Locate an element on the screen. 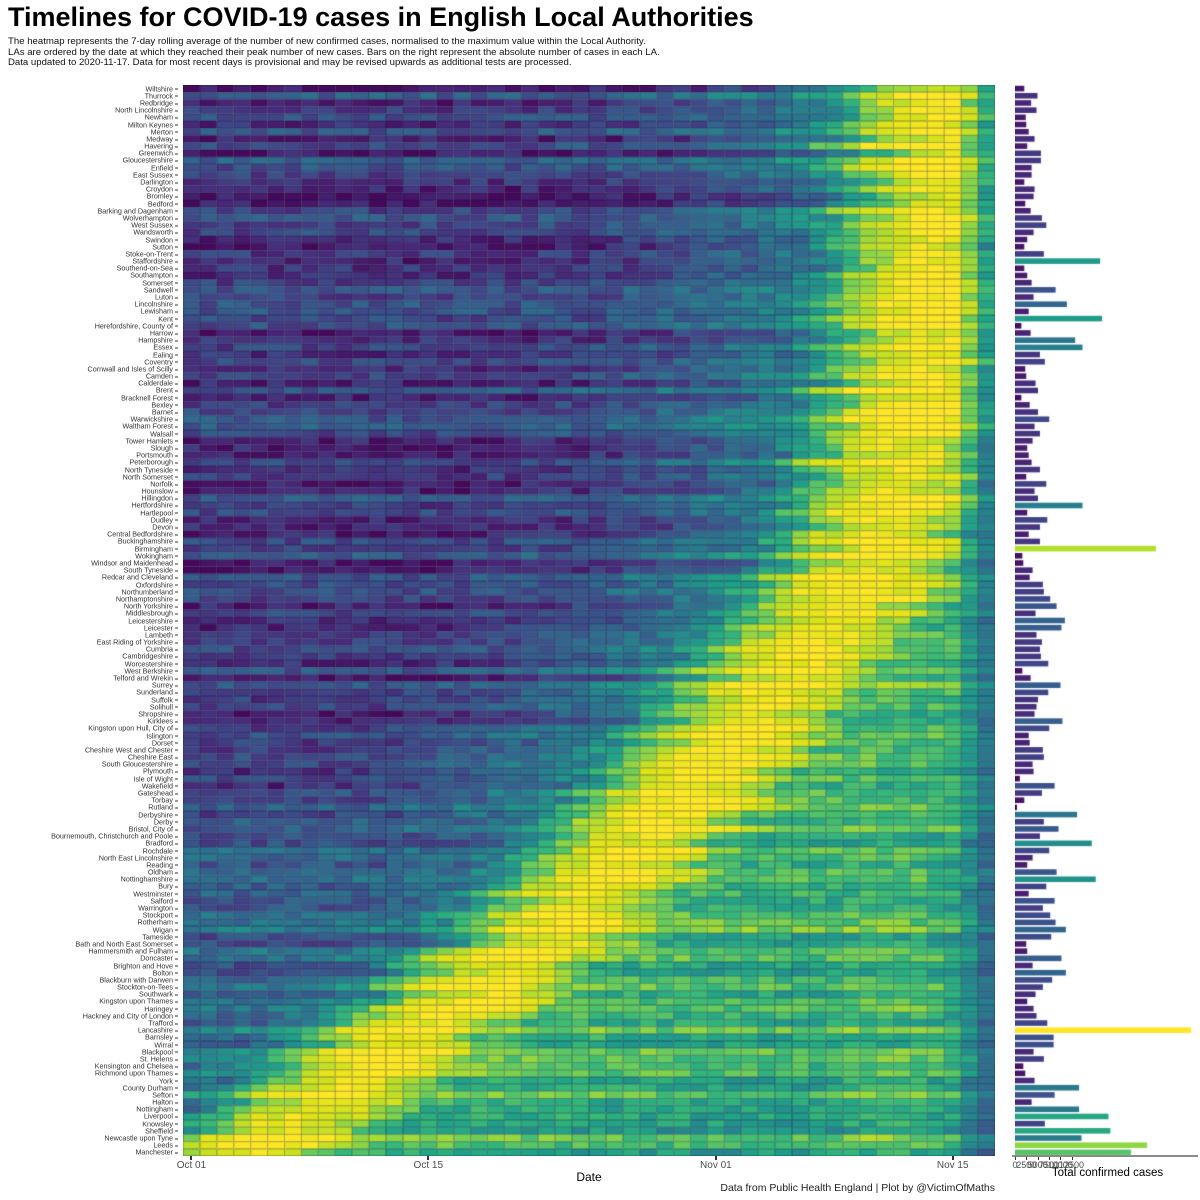  y-axis-label: Lancashire is located at coordinates (90, 1030).